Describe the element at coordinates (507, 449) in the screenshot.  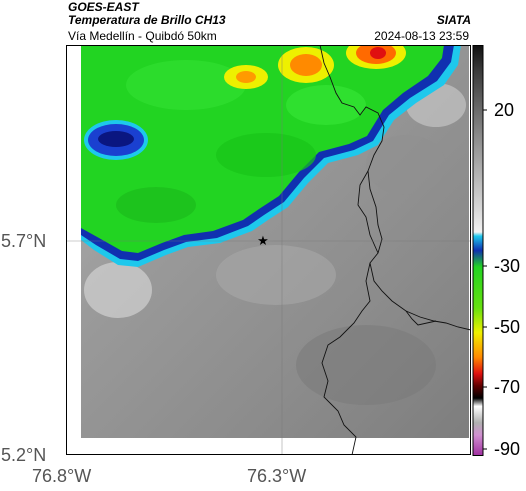
I see `colorbar-tick-label: -90` at that location.